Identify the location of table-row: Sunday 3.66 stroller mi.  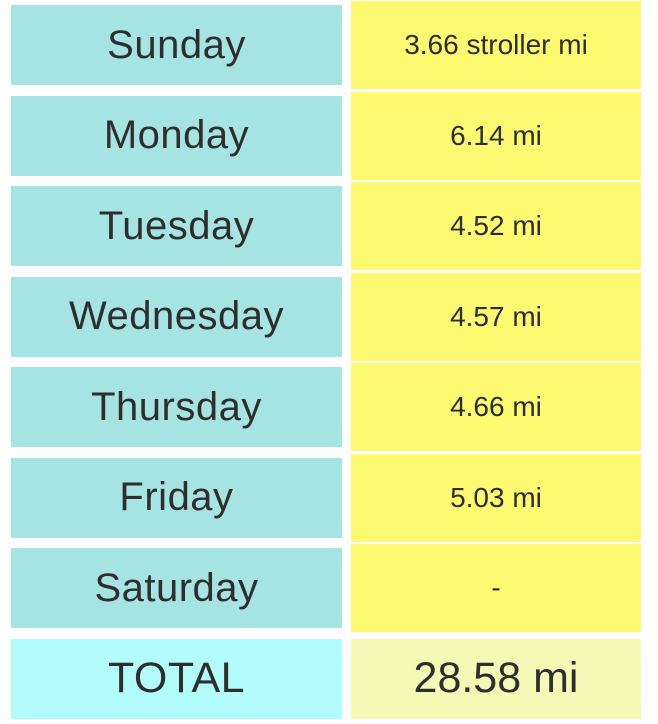
(329, 45).